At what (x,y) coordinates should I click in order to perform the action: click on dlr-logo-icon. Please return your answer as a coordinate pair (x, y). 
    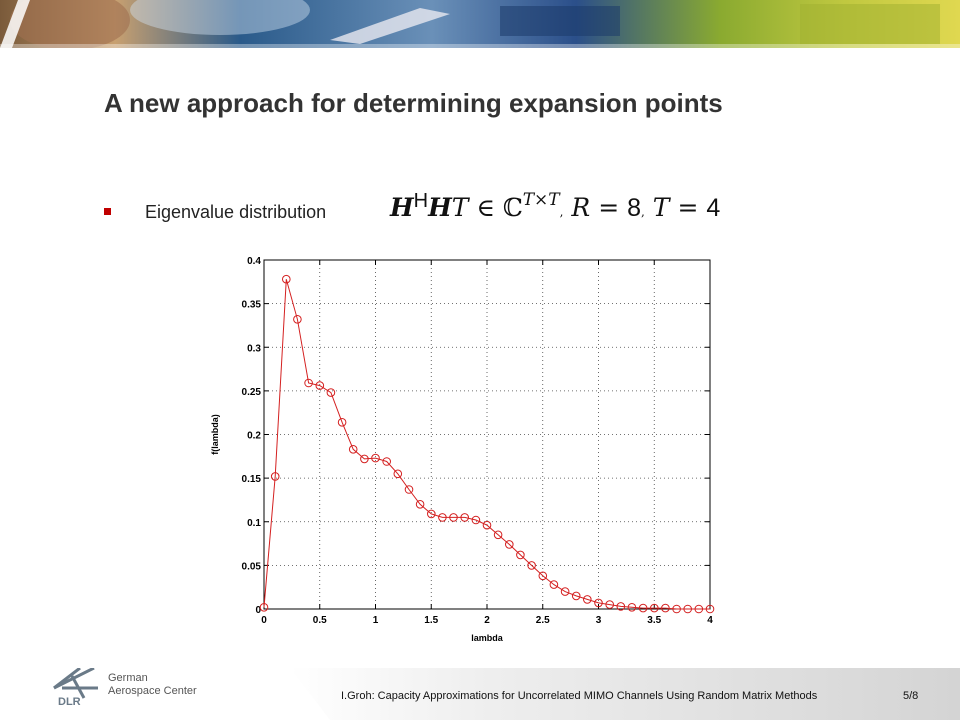
    Looking at the image, I should click on (75, 683).